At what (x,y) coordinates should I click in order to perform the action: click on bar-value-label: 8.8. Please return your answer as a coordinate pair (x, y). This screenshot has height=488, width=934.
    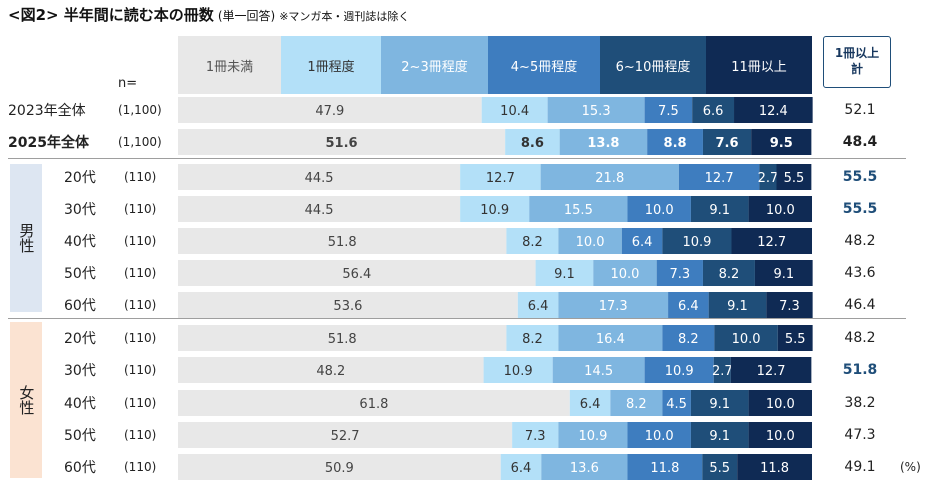
    Looking at the image, I should click on (675, 143).